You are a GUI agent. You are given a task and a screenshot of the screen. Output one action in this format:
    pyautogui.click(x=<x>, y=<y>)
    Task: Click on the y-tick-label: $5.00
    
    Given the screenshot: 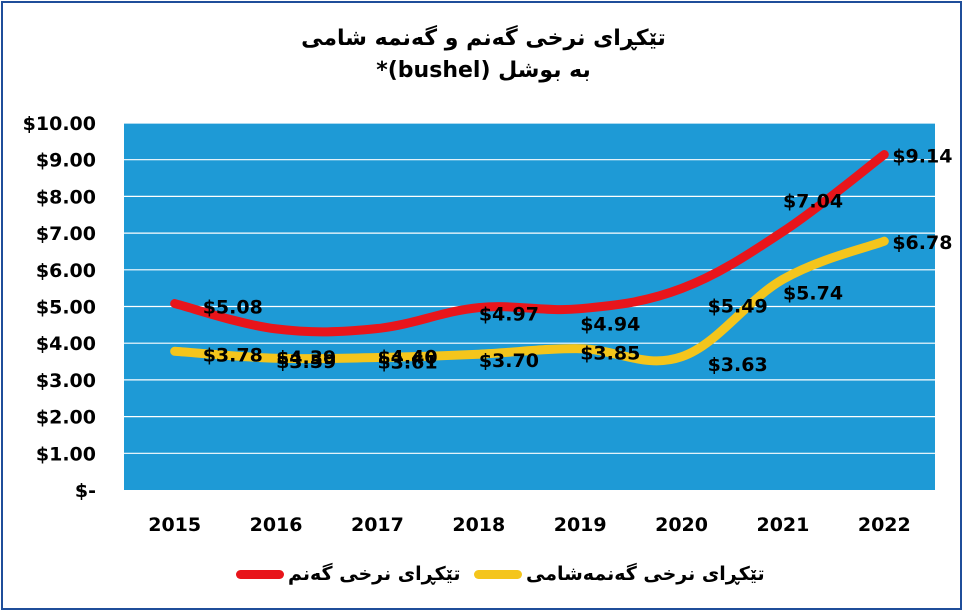 What is the action you would take?
    pyautogui.click(x=66, y=308)
    